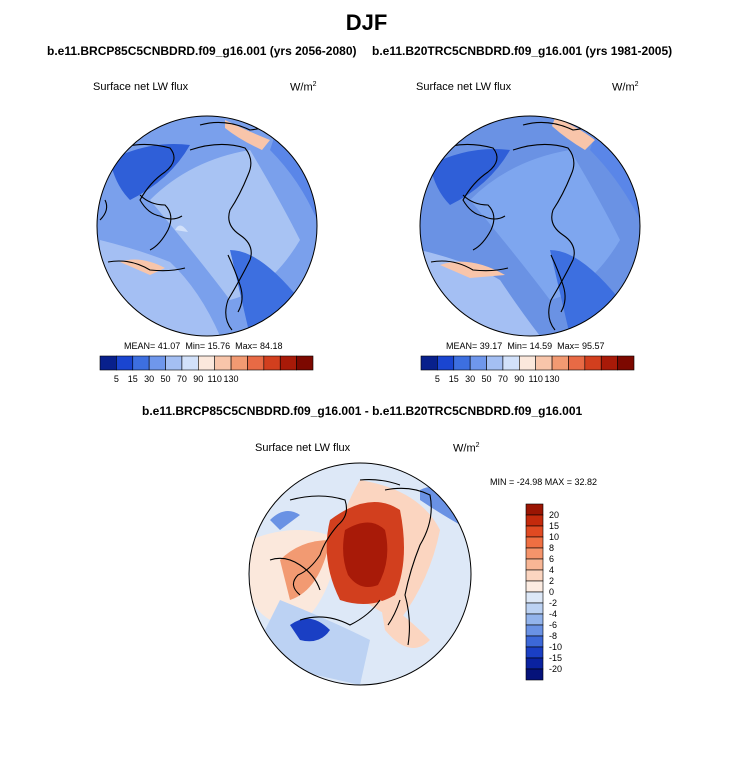 The height and width of the screenshot is (772, 733). I want to click on colorbar-right: 5 15 30 50 70 90 110 130, so click(527, 369).